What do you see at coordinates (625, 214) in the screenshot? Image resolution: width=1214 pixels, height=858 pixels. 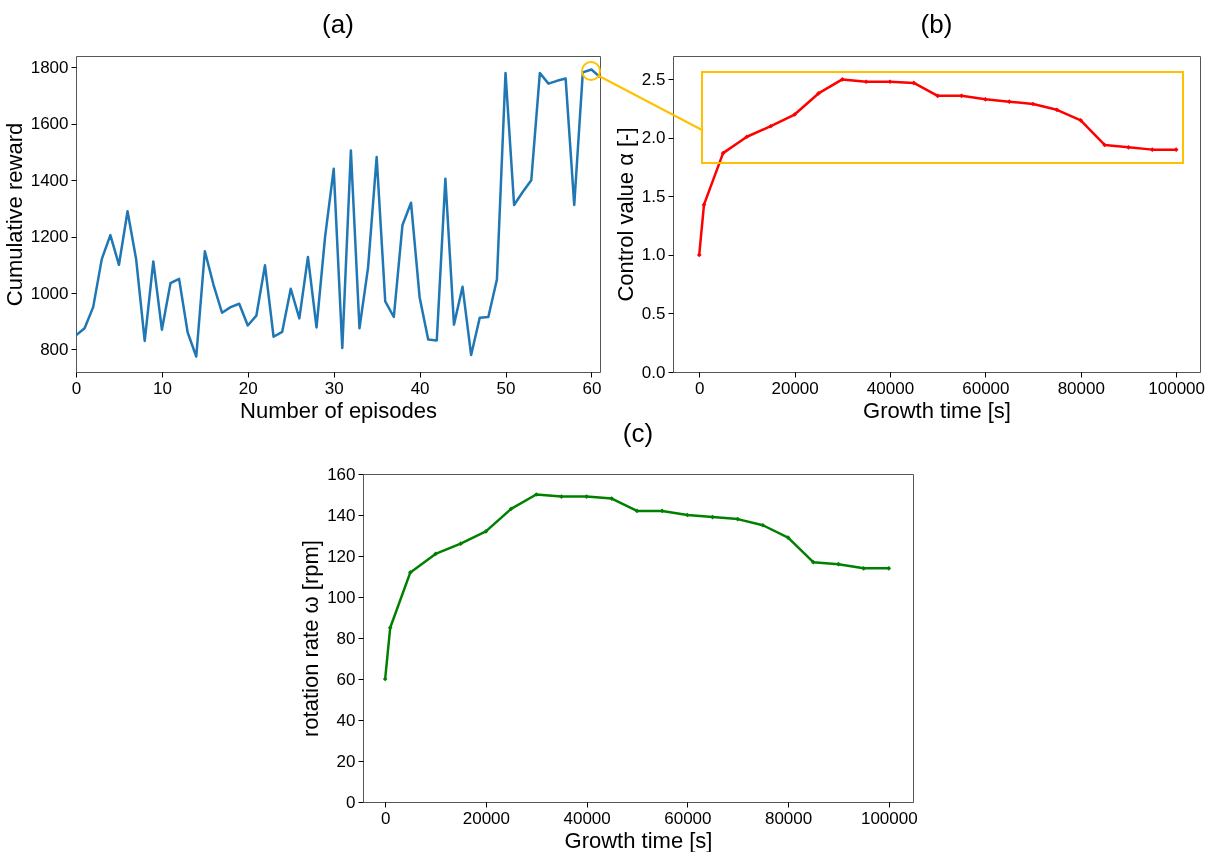 I see `y-axis-title: Control value α [-]` at bounding box center [625, 214].